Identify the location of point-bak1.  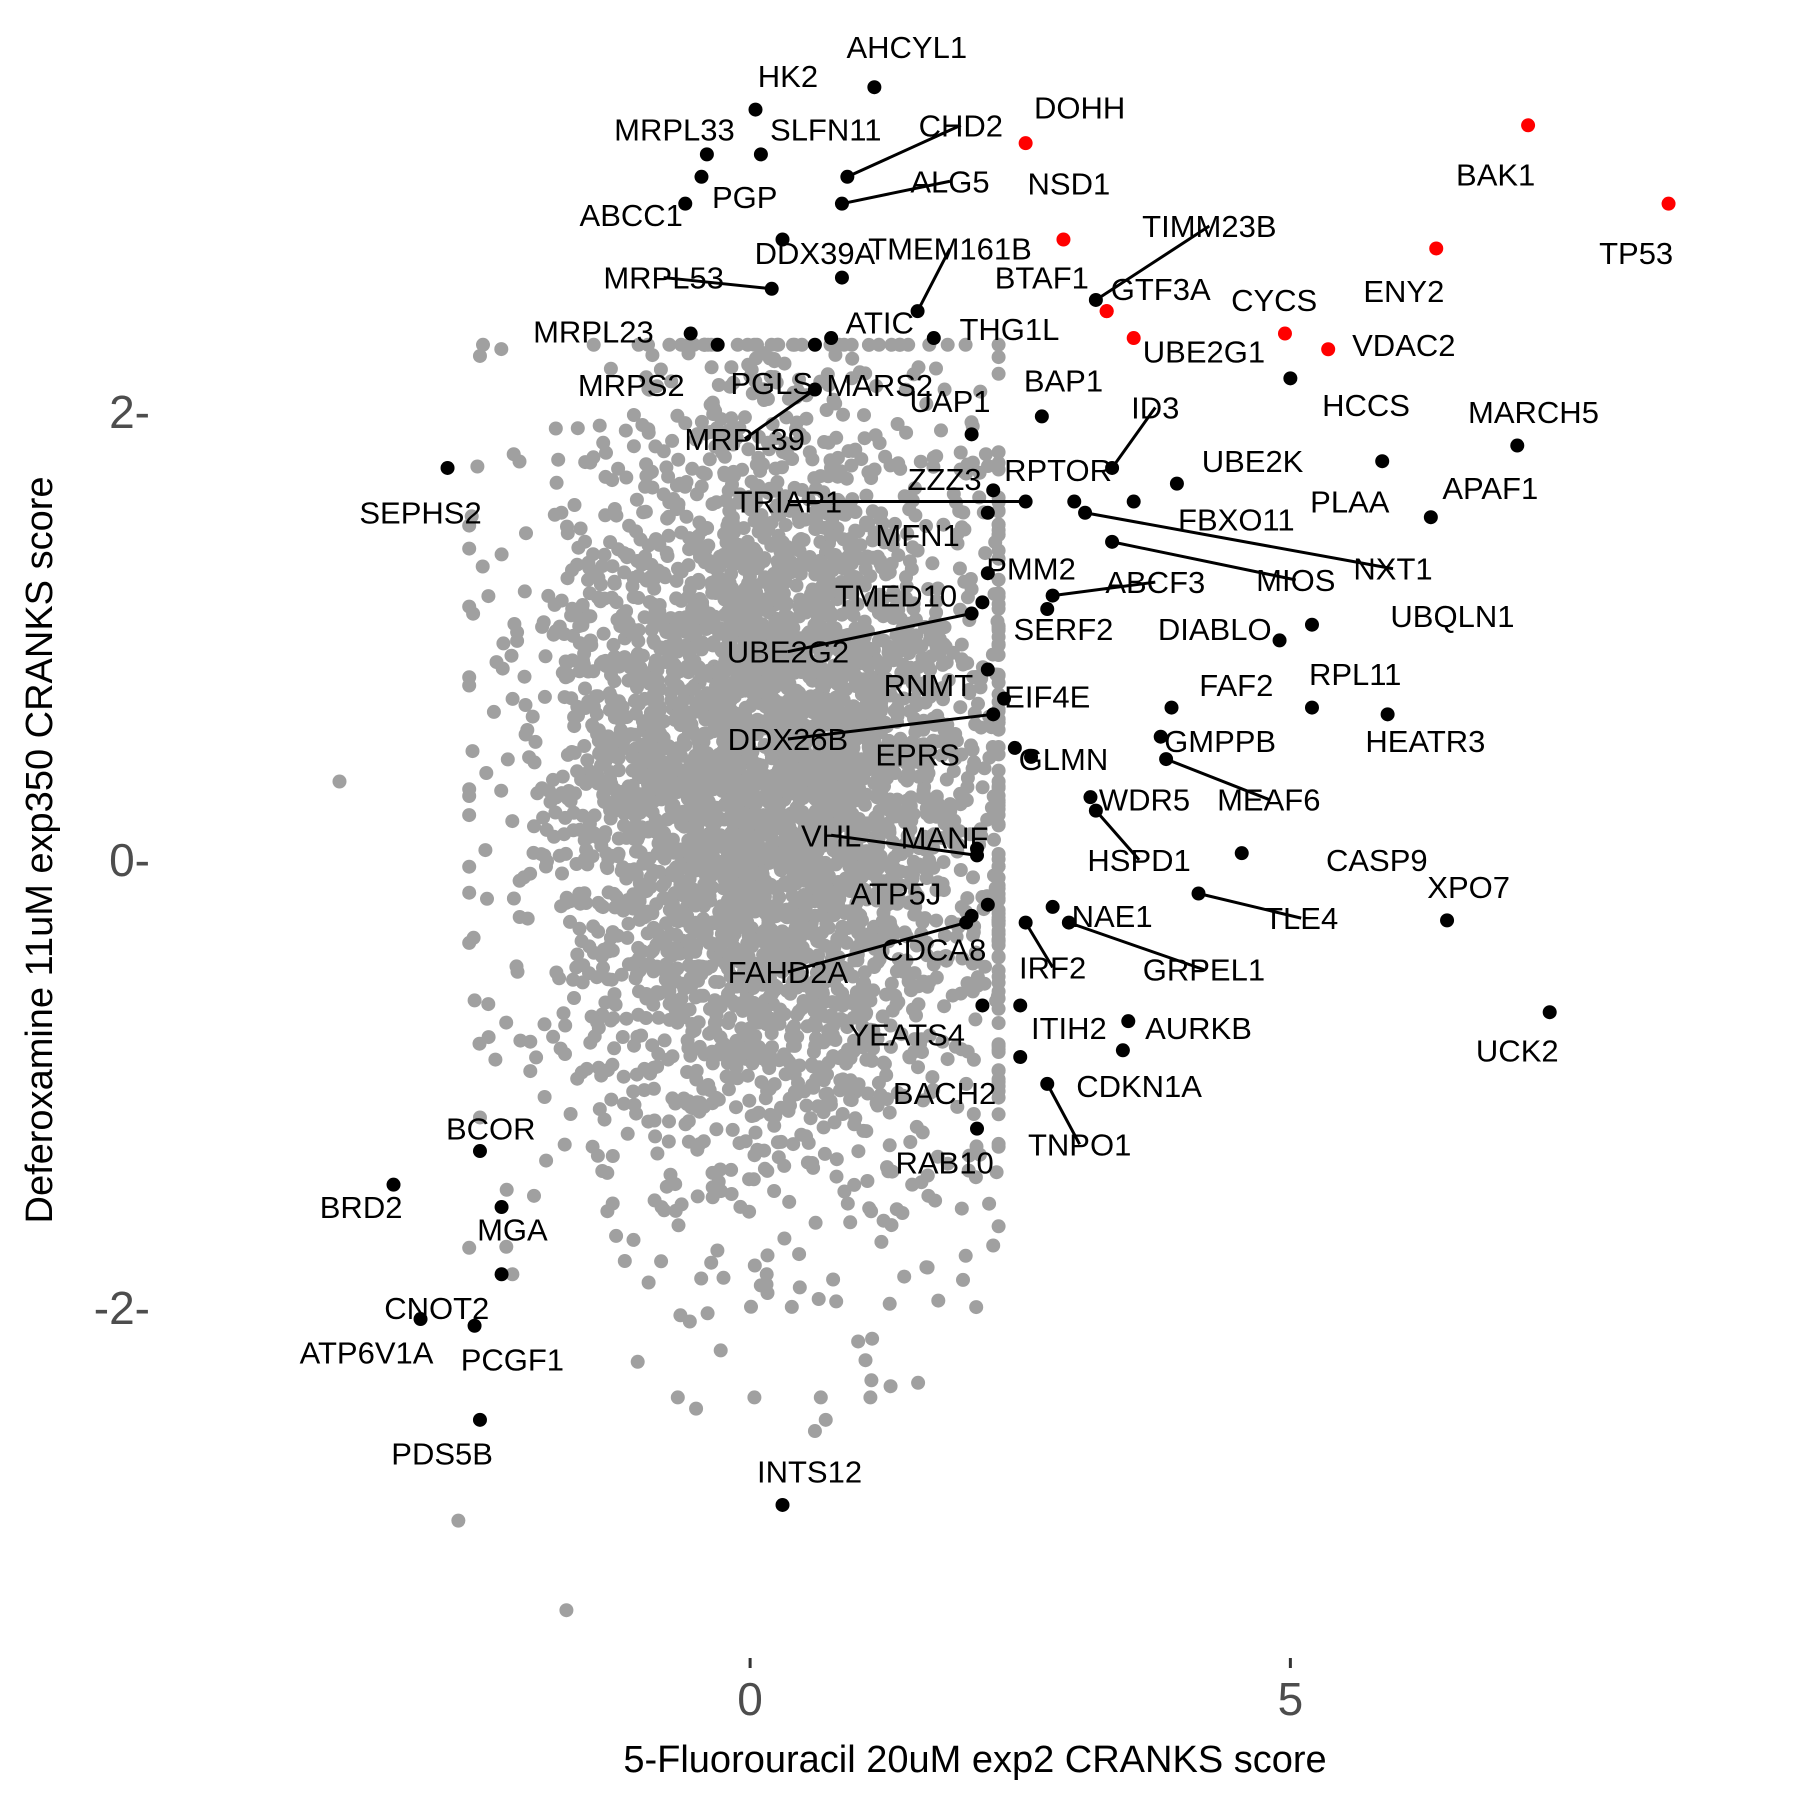
(1528, 125).